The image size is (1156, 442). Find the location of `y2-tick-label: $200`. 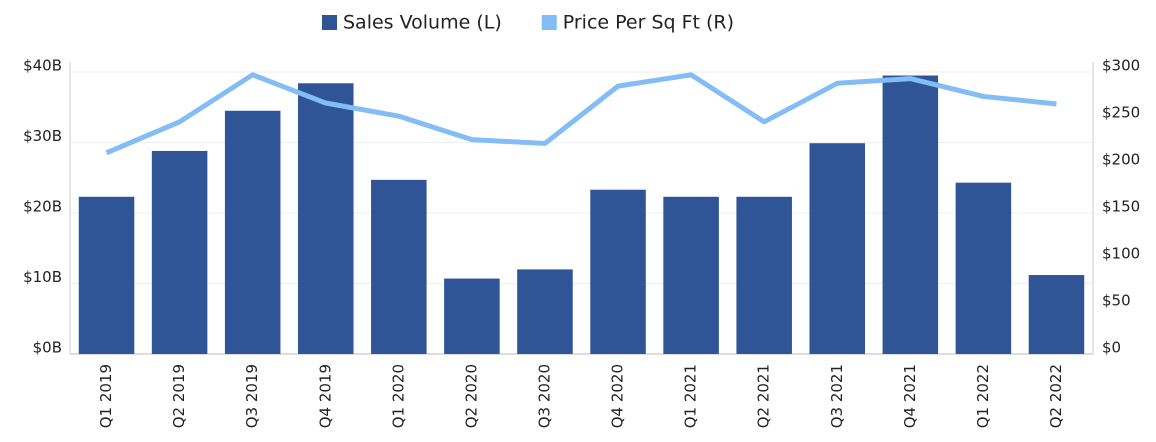

y2-tick-label: $200 is located at coordinates (1121, 160).